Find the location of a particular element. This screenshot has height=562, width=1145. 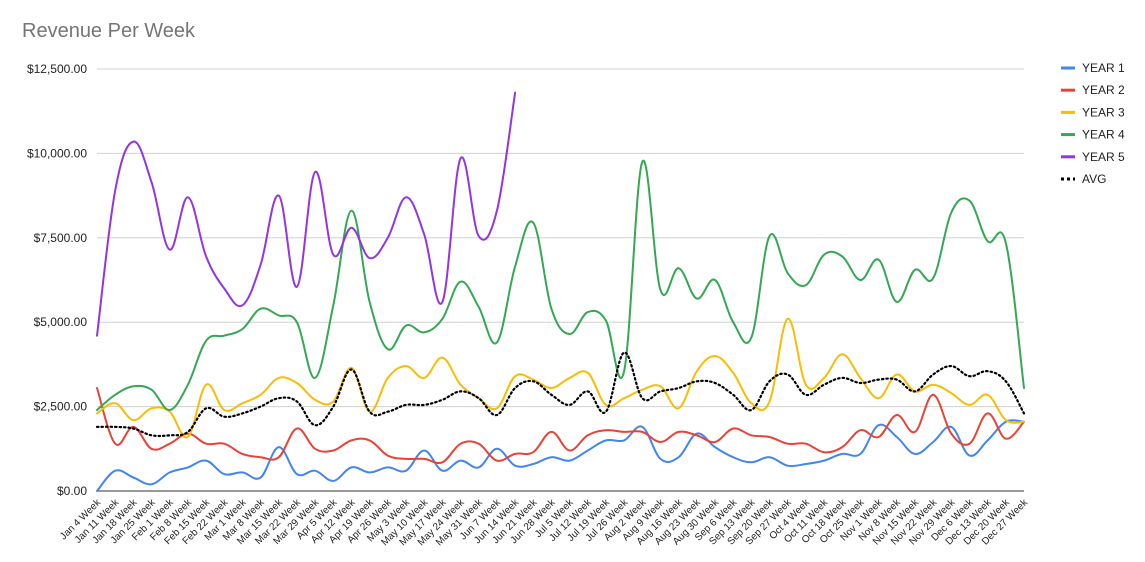

y-tick-label: $2,500.00 is located at coordinates (61, 407).